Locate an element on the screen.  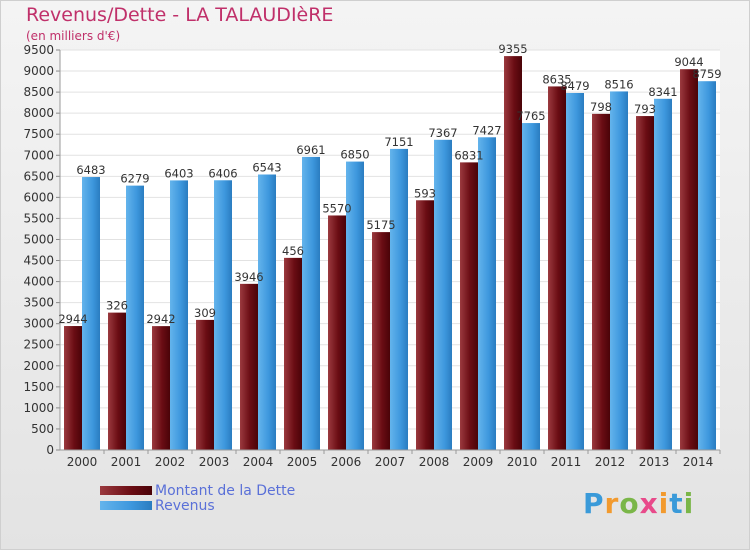
y-tick-label: 7000 is located at coordinates (38, 155).